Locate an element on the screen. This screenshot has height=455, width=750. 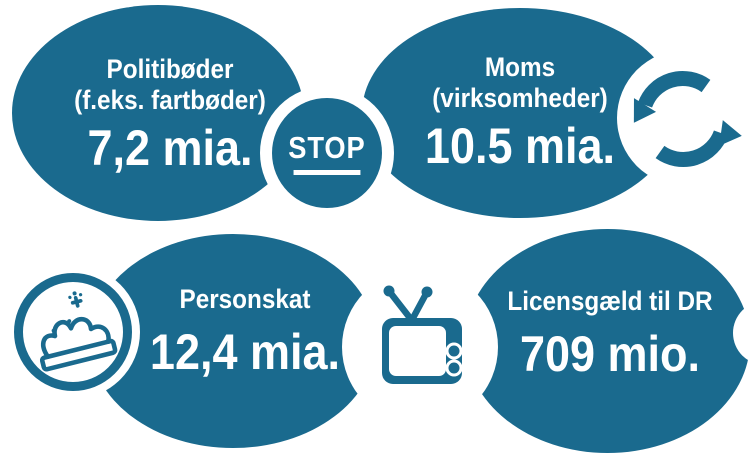
bubble-sublabel: (virksomheder) is located at coordinates (520, 98).